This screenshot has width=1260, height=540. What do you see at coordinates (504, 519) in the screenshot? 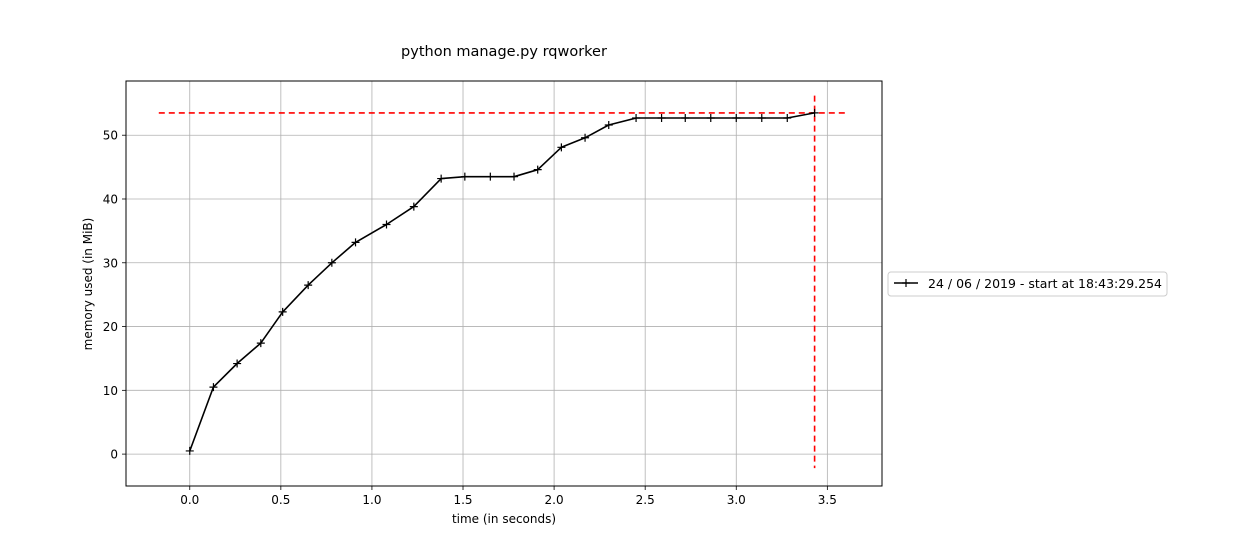
I see `x-axis-title: time (in seconds)` at bounding box center [504, 519].